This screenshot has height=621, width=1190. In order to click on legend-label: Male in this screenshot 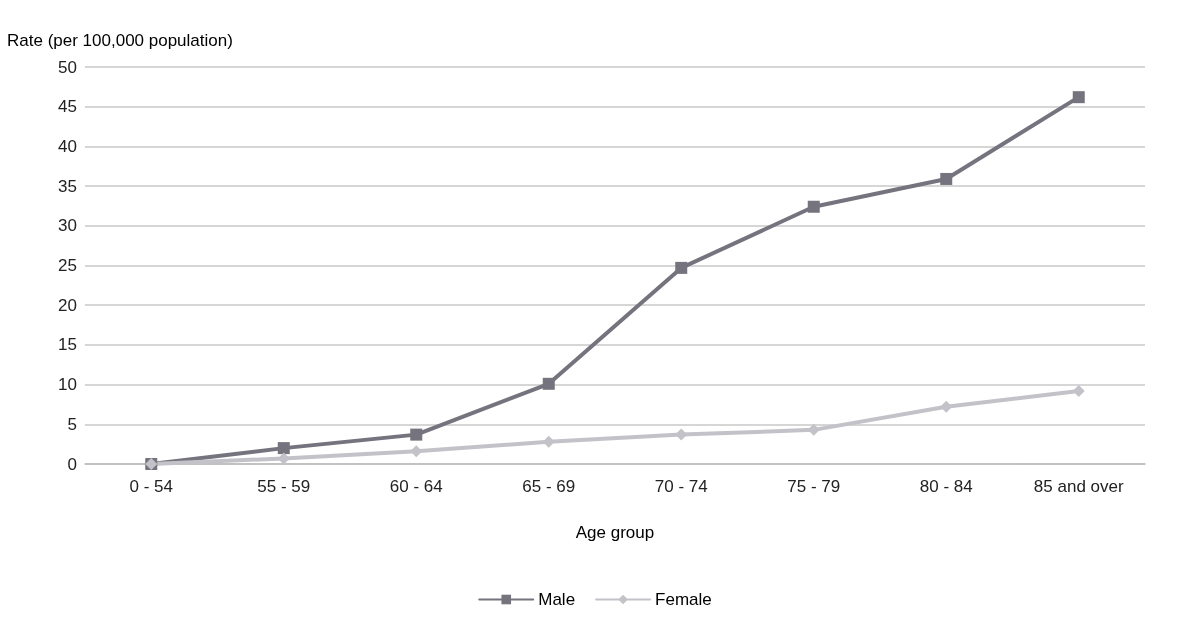, I will do `click(557, 599)`.